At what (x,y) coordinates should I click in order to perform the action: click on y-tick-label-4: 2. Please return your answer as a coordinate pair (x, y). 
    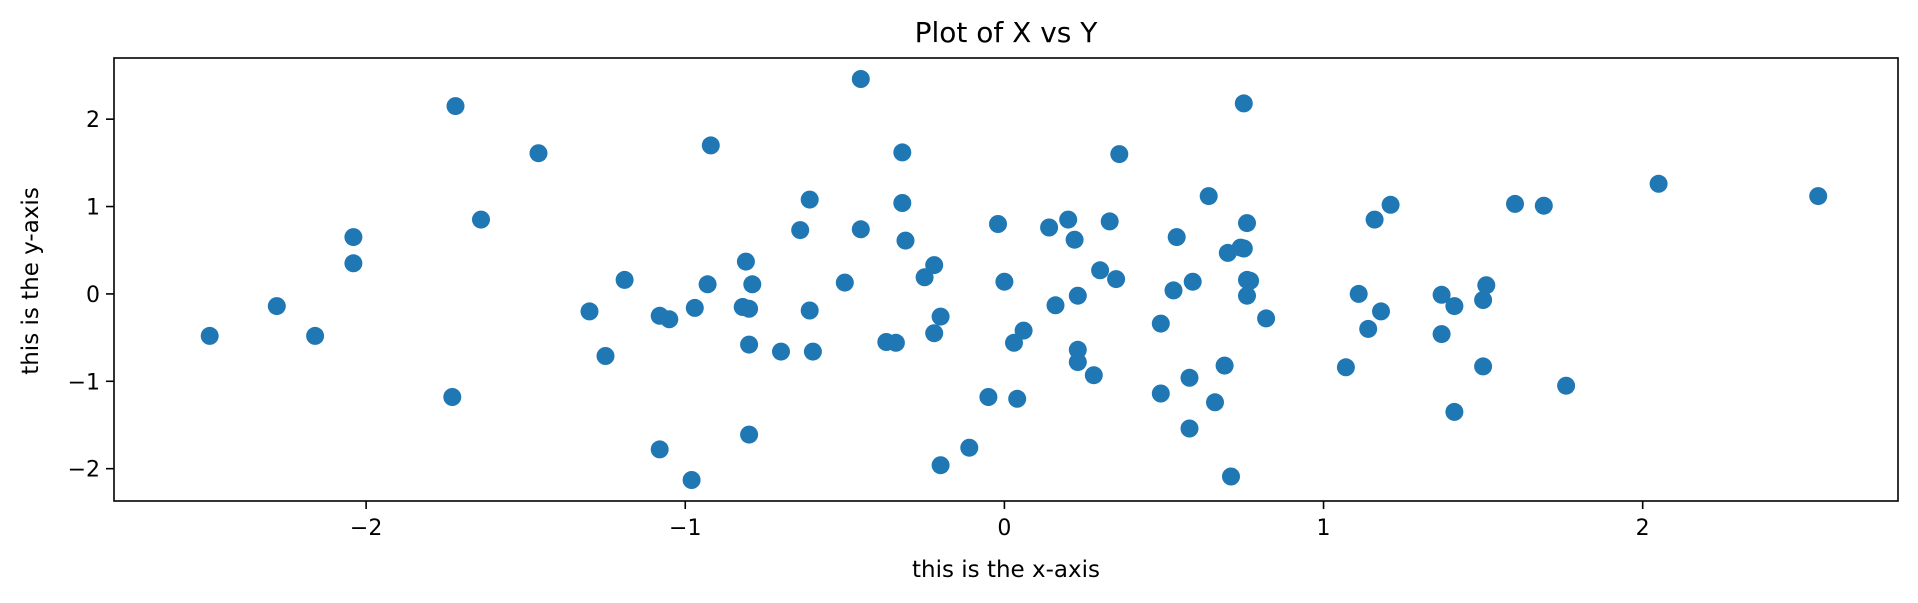
    Looking at the image, I should click on (93, 120).